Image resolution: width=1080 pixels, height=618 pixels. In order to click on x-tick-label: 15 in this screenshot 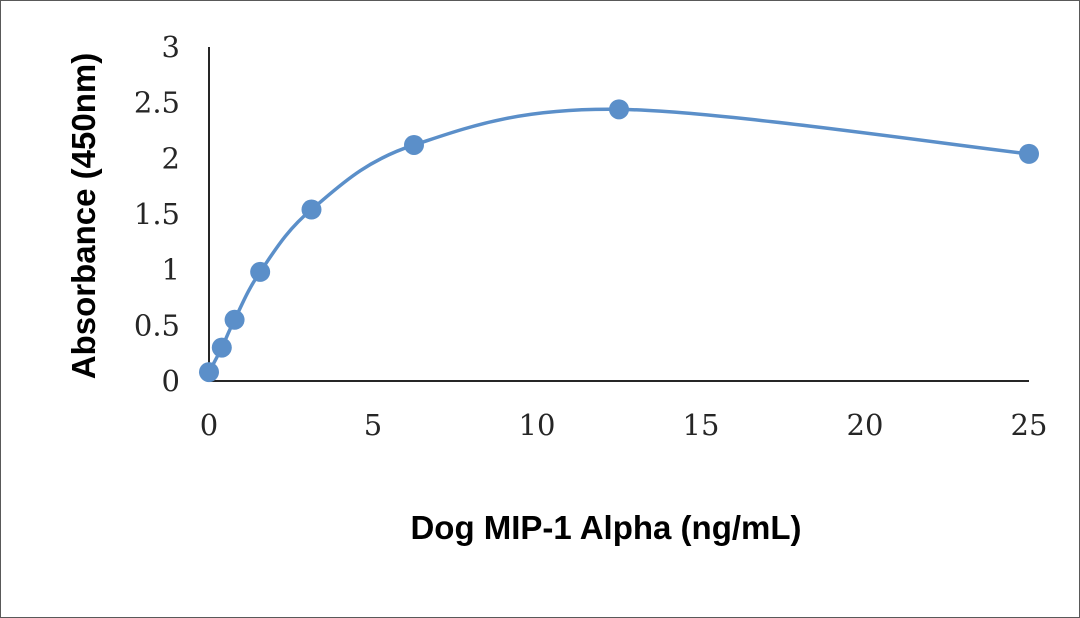, I will do `click(701, 425)`.